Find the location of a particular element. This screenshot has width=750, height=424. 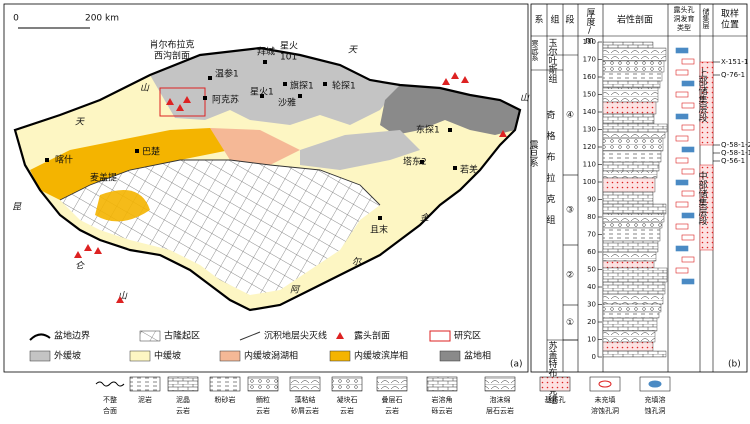

header: 储集层 is located at coordinates (706, 18).